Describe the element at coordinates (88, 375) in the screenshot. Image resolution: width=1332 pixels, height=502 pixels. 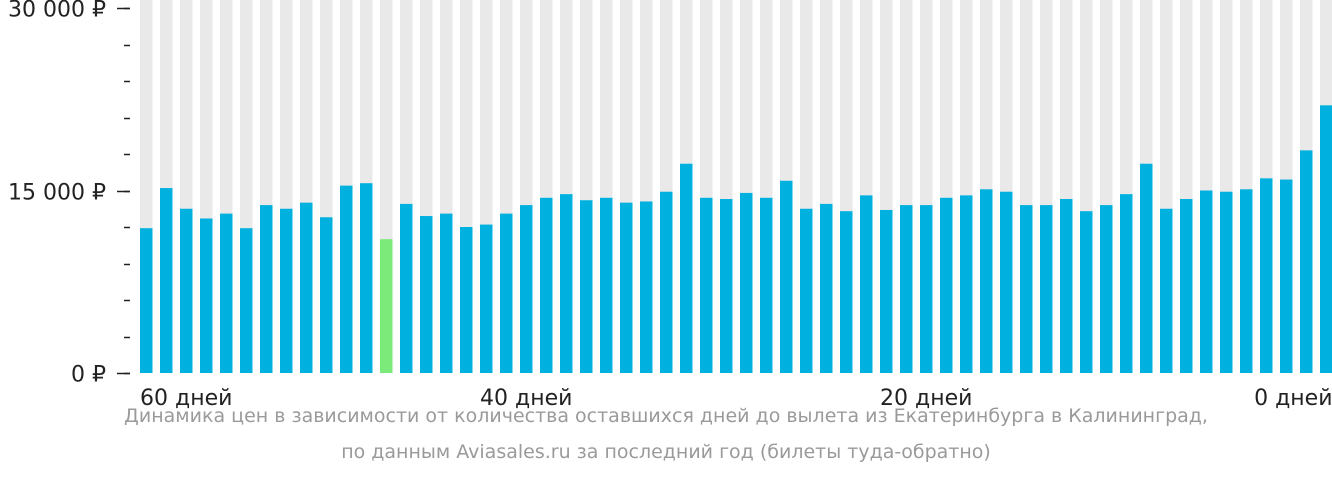
I see `y-tick-label: 0 ₽` at that location.